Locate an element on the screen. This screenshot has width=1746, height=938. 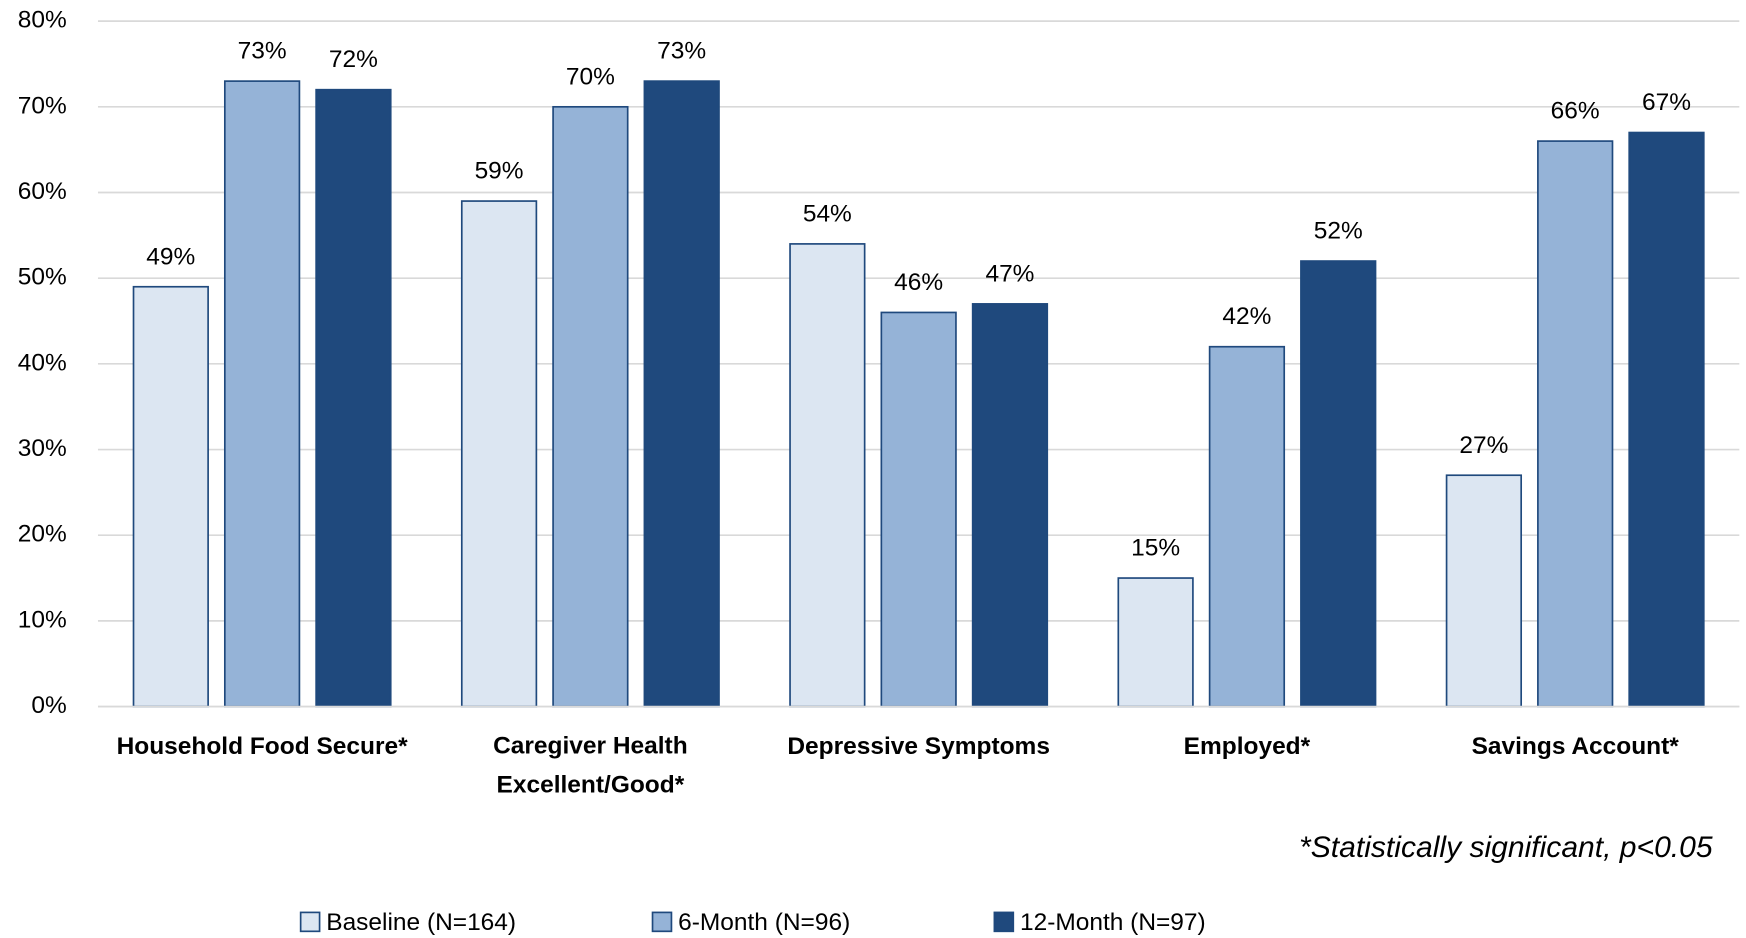
data-label: 72% is located at coordinates (353, 59).